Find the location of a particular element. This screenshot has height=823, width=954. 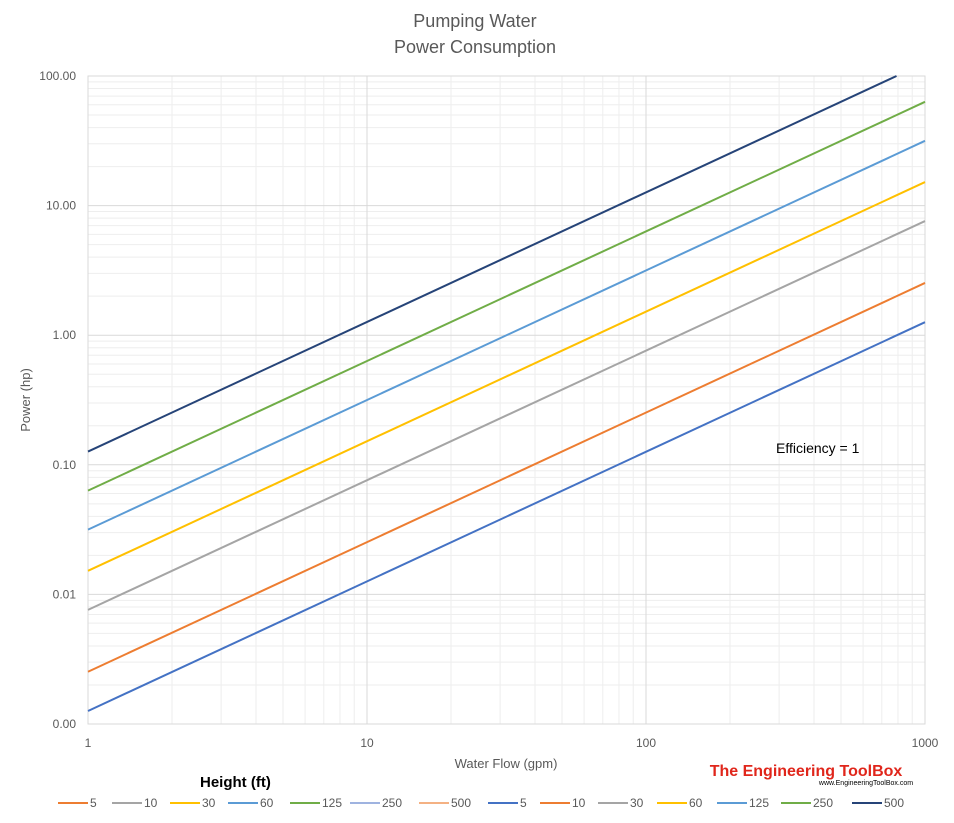

x-tick-label: 100 is located at coordinates (646, 743).